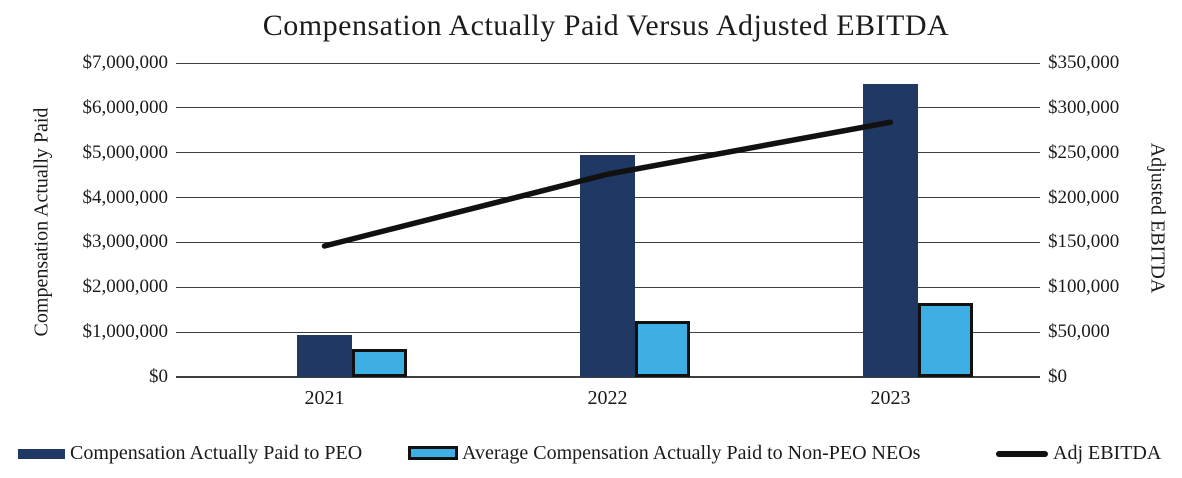  Describe the element at coordinates (1084, 287) in the screenshot. I see `right-axis-tick-label: $100,000` at that location.